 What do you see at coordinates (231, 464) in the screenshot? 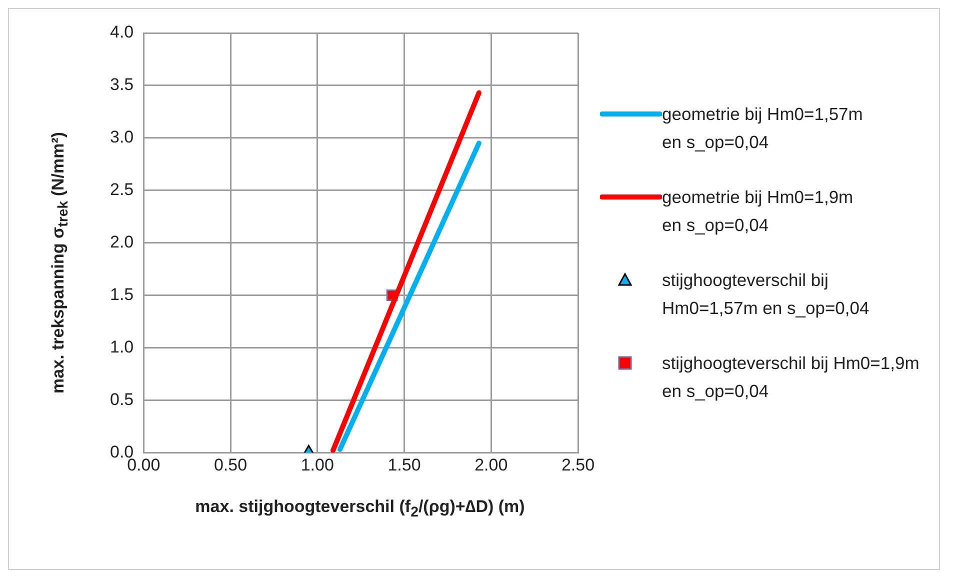
I see `x-tick-label: 0.50` at bounding box center [231, 464].